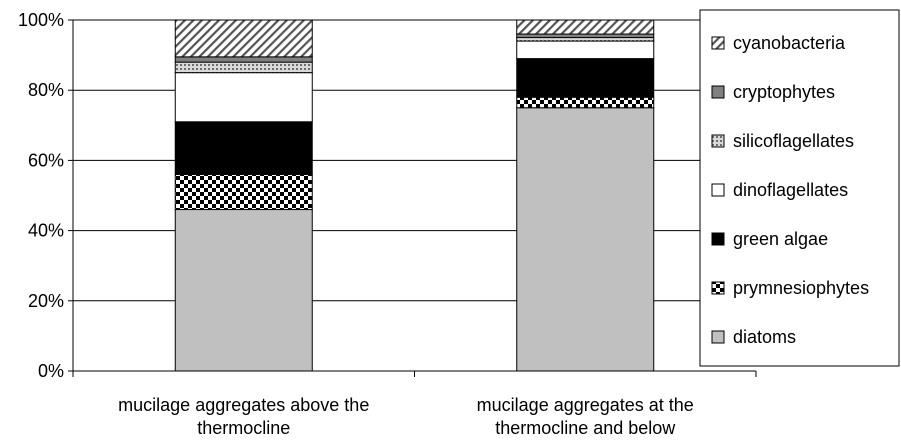 The width and height of the screenshot is (901, 446). What do you see at coordinates (51, 371) in the screenshot?
I see `y-tick-label: 0%` at bounding box center [51, 371].